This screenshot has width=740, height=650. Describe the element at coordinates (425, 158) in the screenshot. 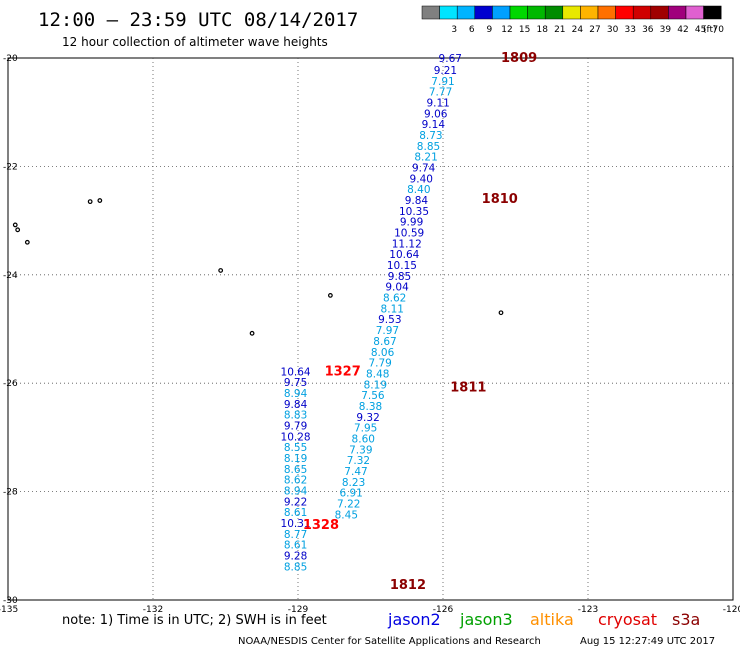

I see `wave-height-label: 8.21` at that location.